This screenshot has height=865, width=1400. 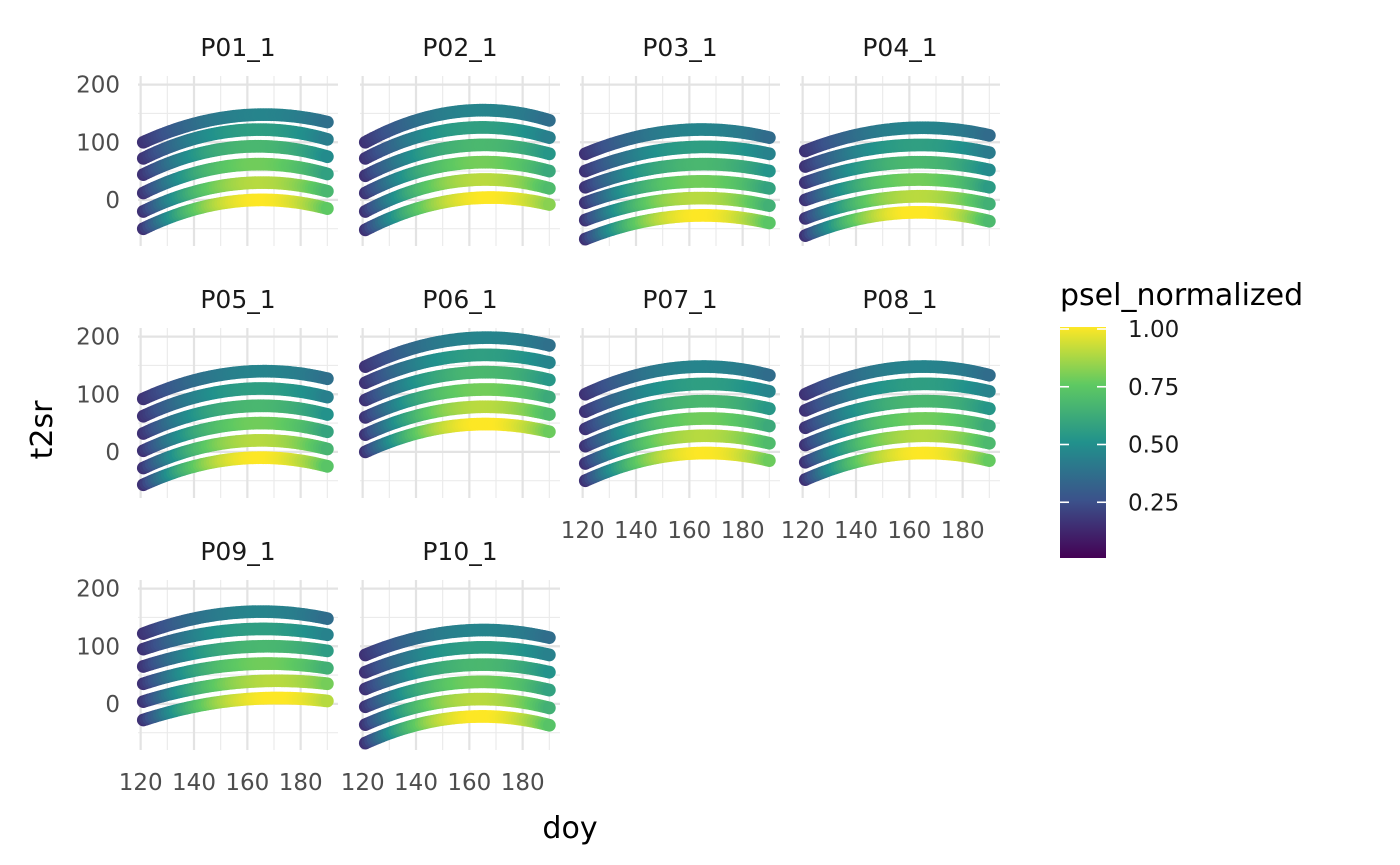 What do you see at coordinates (207, 391) in the screenshot?
I see `facet-panel: P05_1 0 100 200` at bounding box center [207, 391].